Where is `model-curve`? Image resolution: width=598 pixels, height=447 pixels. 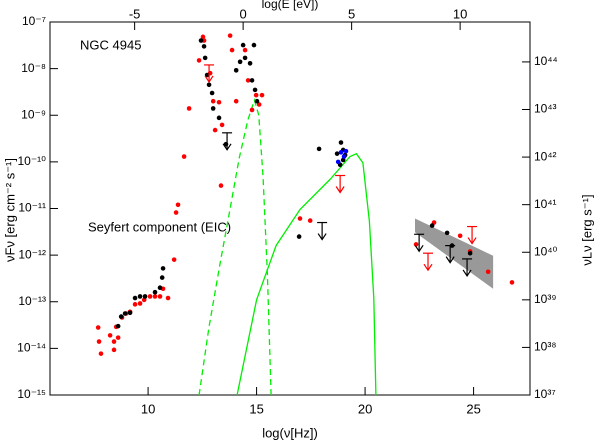
model-curve is located at coordinates (306, 274).